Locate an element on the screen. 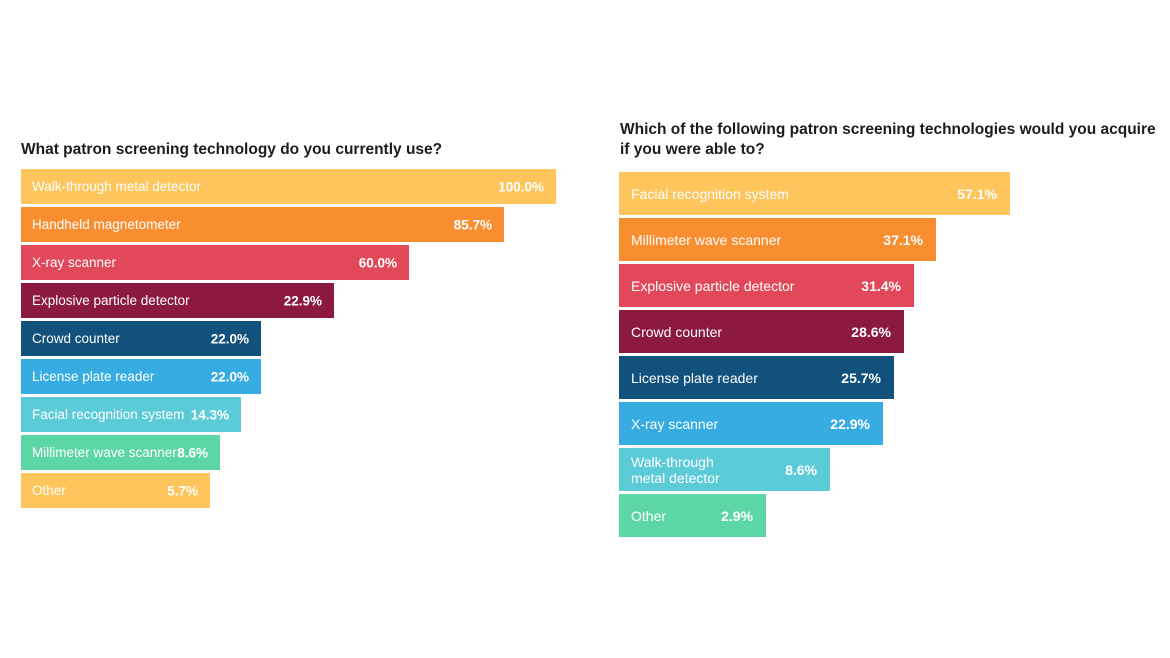 The width and height of the screenshot is (1170, 658). bar: License plate reader 25.7% is located at coordinates (756, 377).